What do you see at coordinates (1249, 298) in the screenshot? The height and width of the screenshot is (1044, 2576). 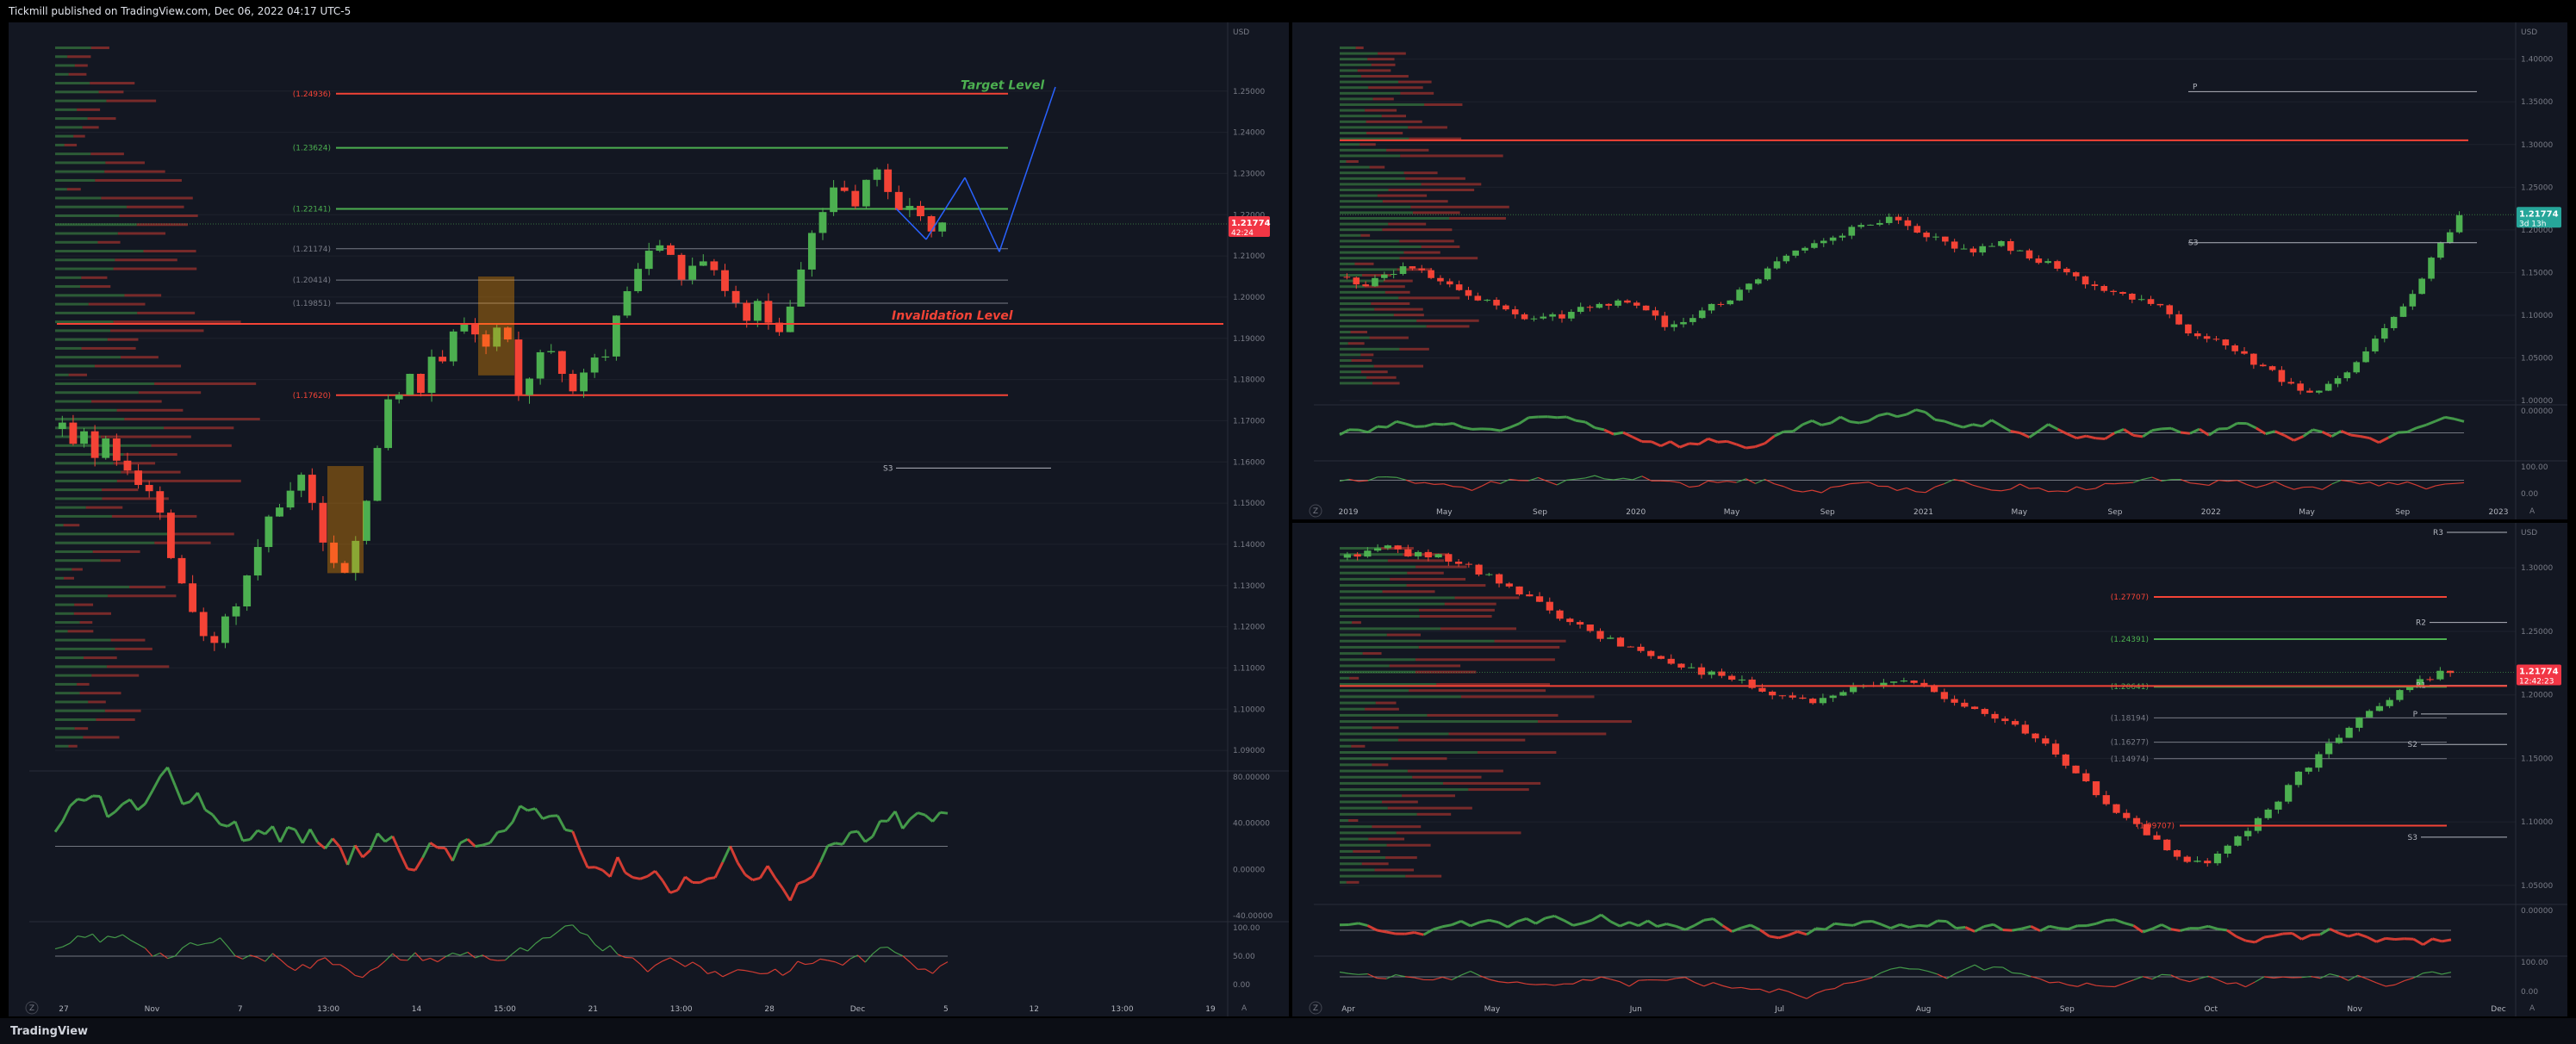 I see `price-tick-label: 1.20000` at bounding box center [1249, 298].